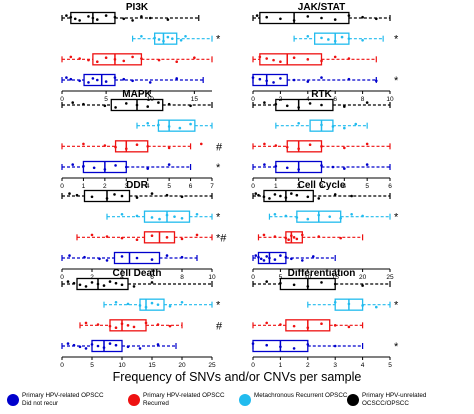 The width and height of the screenshot is (474, 414). What do you see at coordinates (182, 277) in the screenshot?
I see `tick-label: 8` at bounding box center [182, 277].